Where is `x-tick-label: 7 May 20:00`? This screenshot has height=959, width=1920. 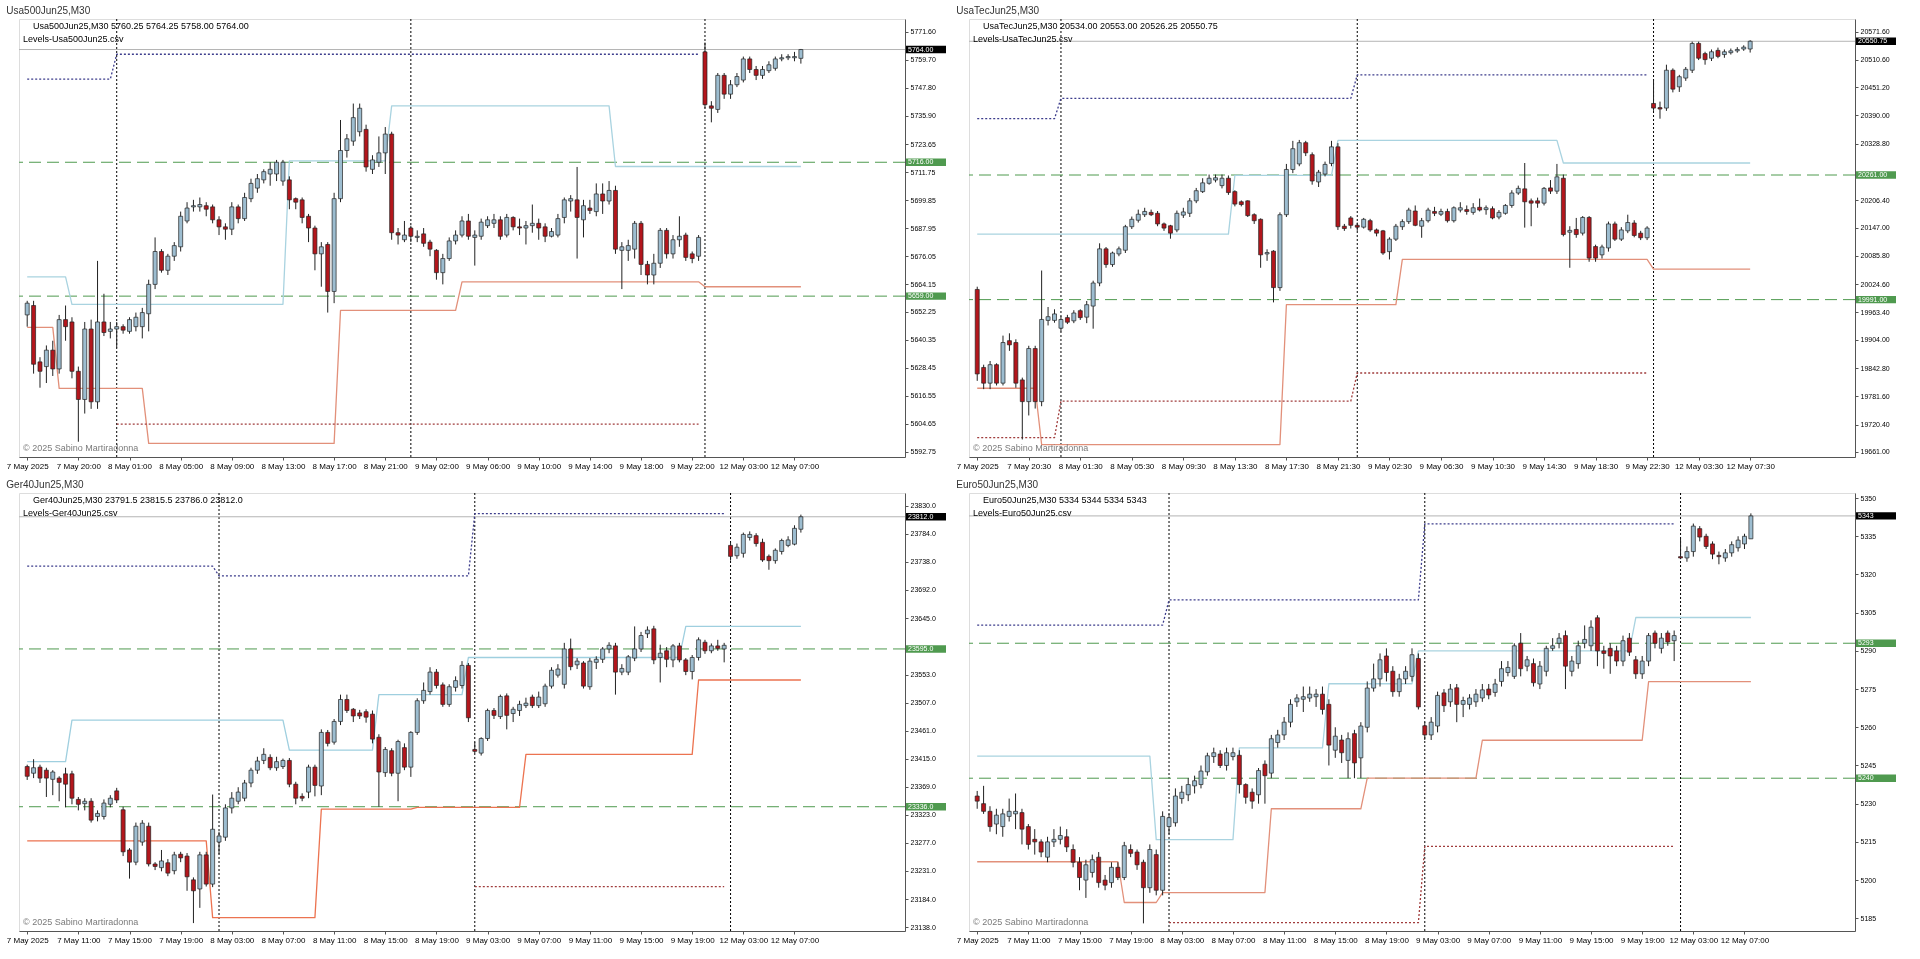 x-tick-label: 7 May 20:00 is located at coordinates (79, 466).